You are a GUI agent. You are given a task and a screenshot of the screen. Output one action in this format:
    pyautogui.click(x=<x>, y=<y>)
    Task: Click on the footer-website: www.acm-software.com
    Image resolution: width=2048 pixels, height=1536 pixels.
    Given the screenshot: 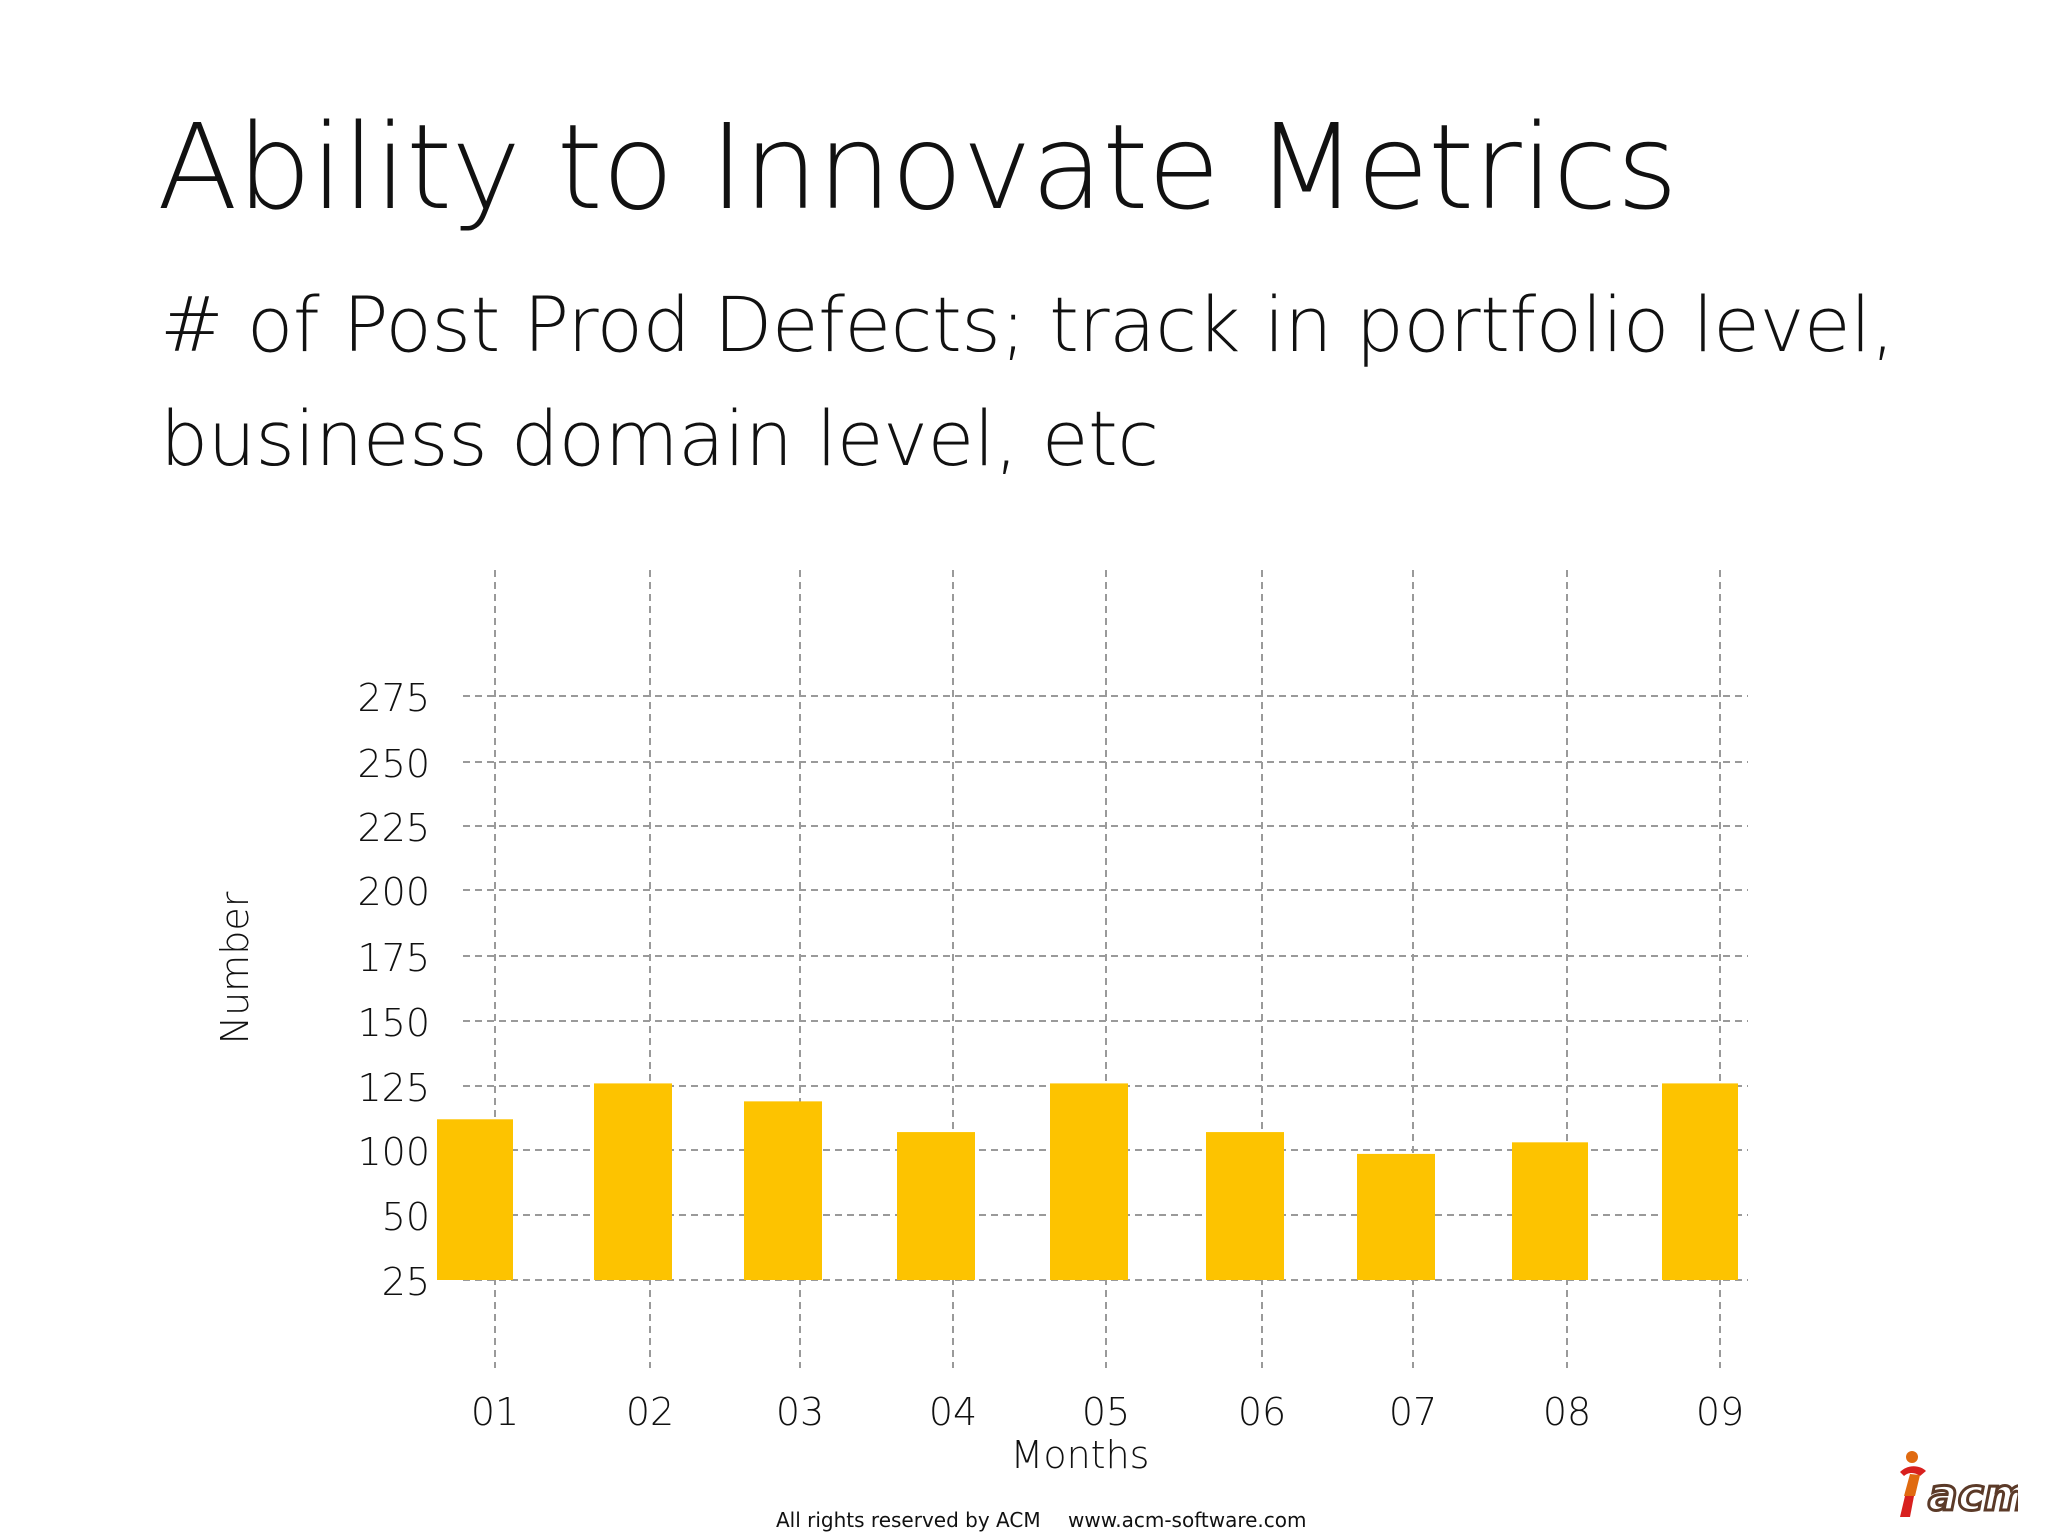 What is the action you would take?
    pyautogui.click(x=1187, y=1520)
    